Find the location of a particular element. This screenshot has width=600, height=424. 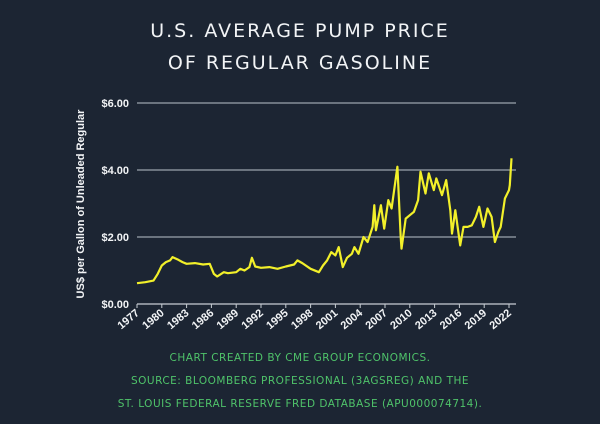

x-tick-label: 2010 is located at coordinates (401, 319).